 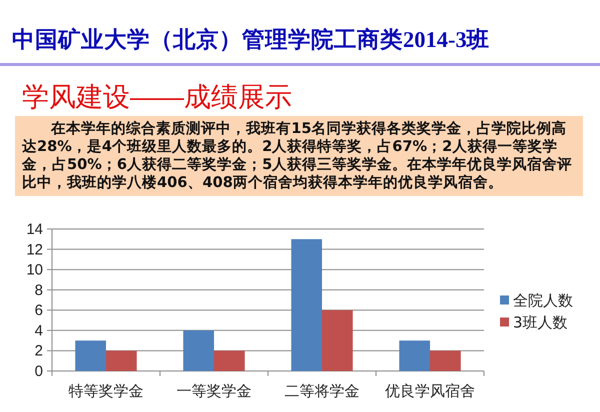 I want to click on y-tick-label: 2, so click(x=38, y=351).